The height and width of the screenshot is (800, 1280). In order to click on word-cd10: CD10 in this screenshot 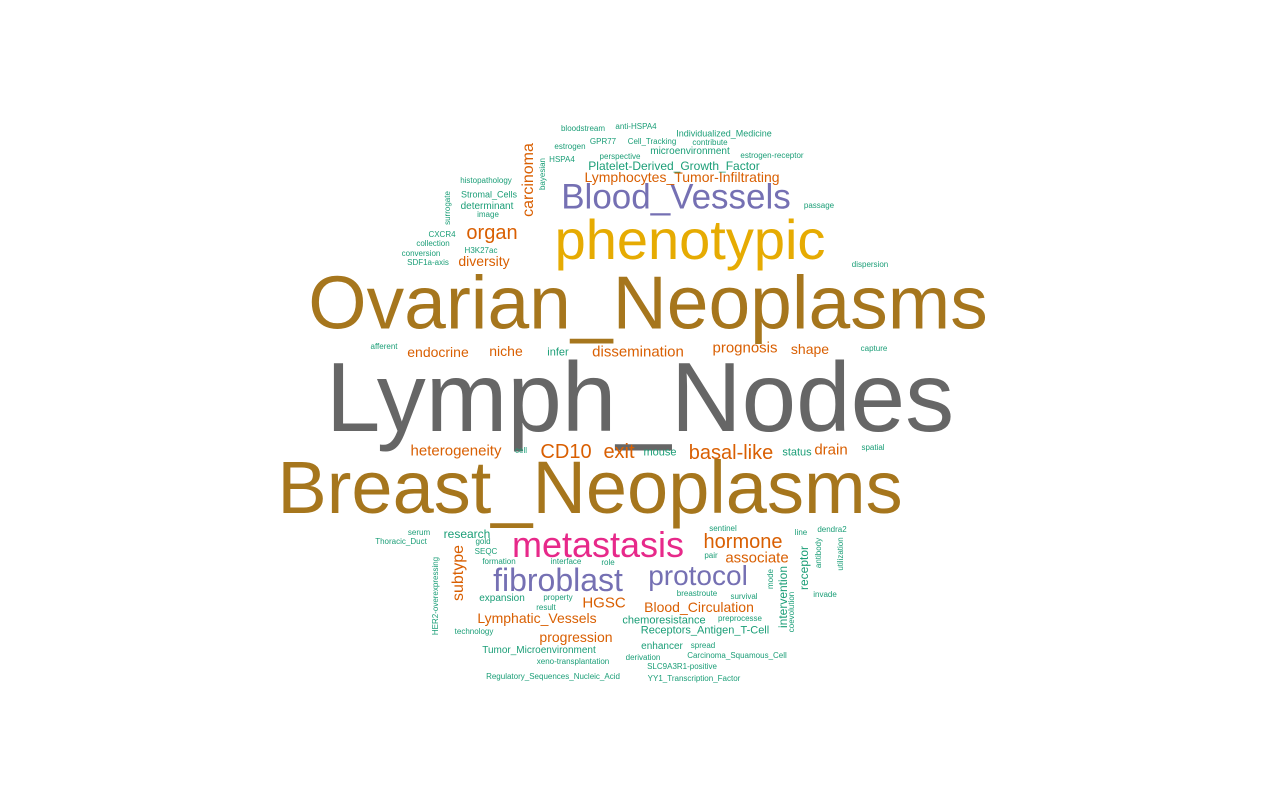, I will do `click(566, 452)`.